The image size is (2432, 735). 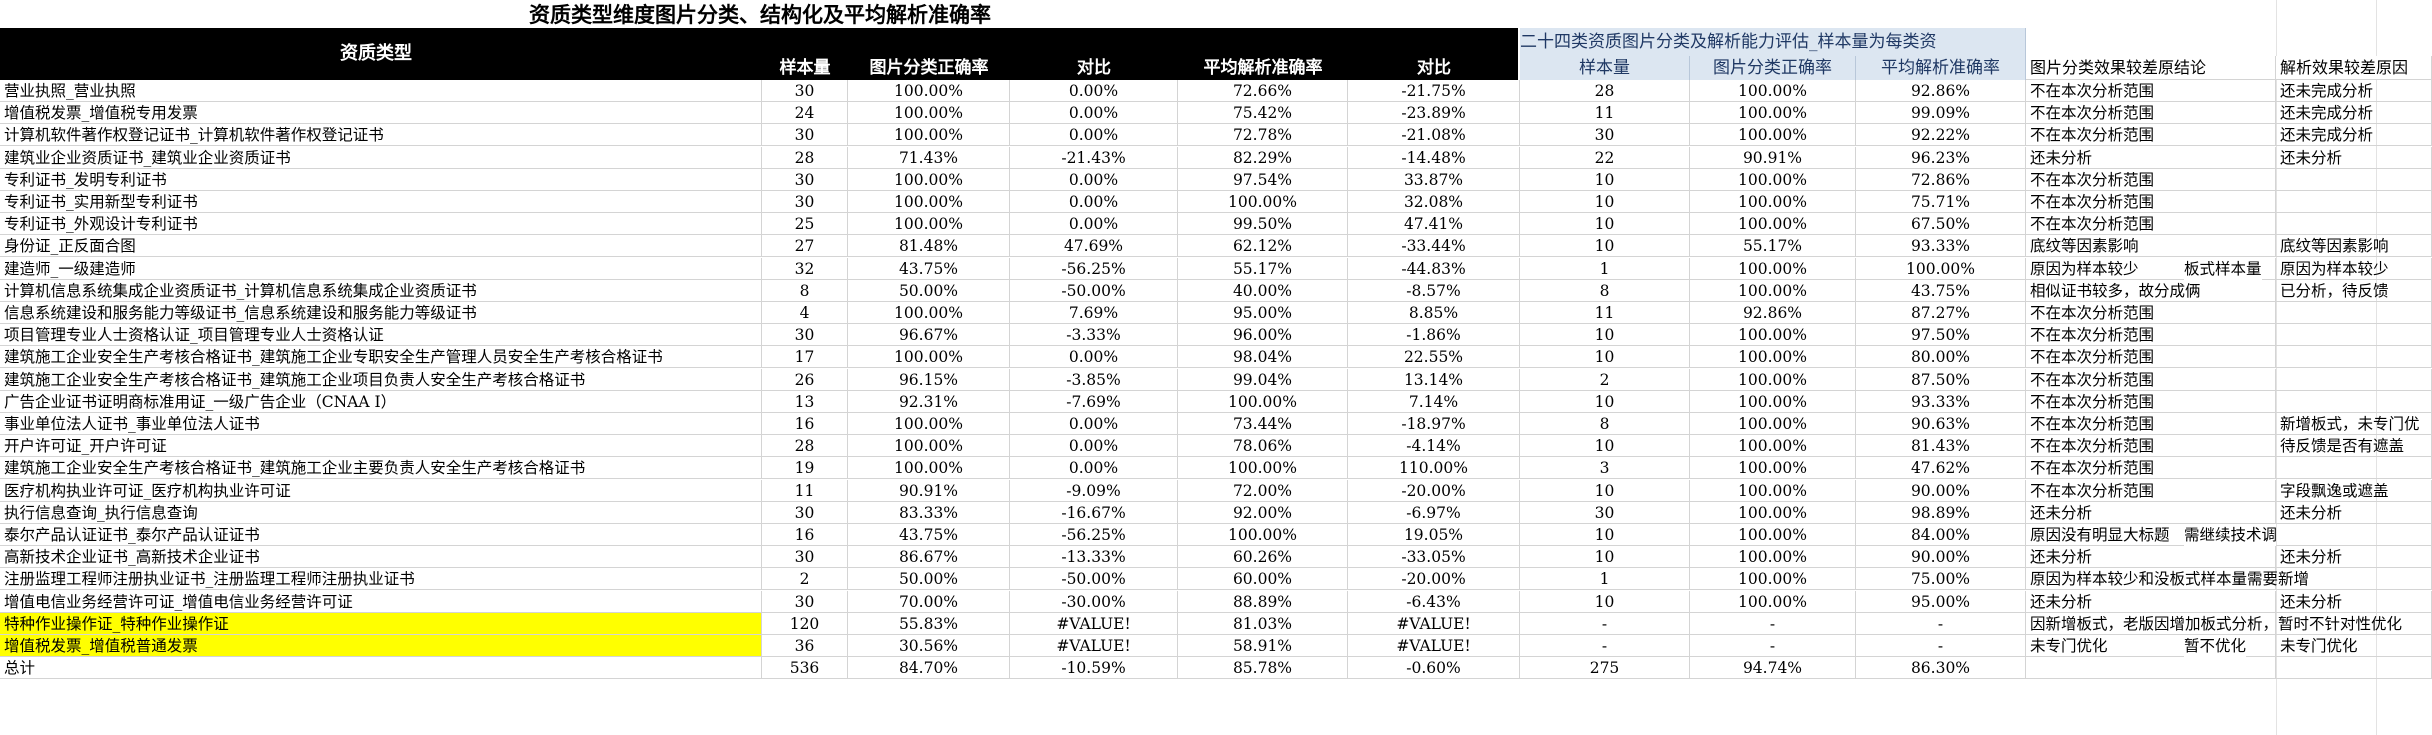 What do you see at coordinates (381, 646) in the screenshot?
I see `cell-type: 增值税发票_增值税普通发票` at bounding box center [381, 646].